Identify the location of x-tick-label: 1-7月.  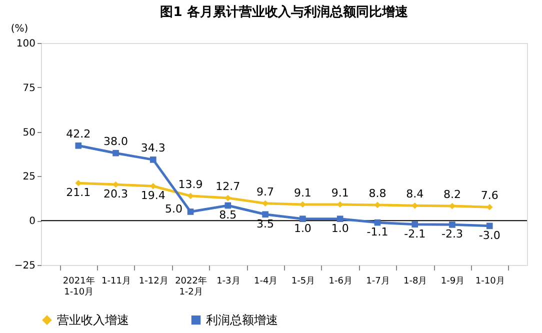
(378, 281).